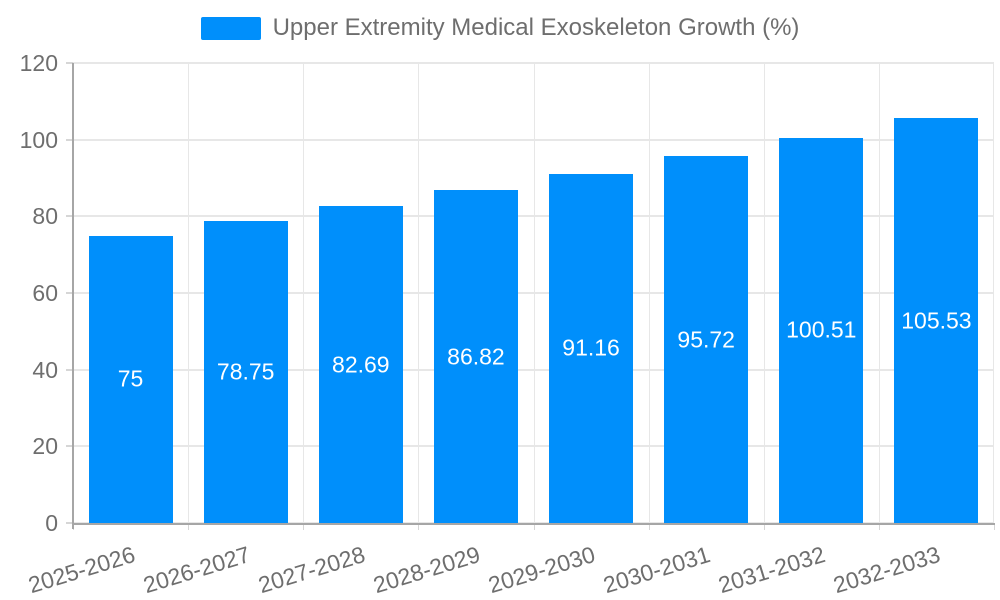  Describe the element at coordinates (73, 296) in the screenshot. I see `y-axis-line` at that location.